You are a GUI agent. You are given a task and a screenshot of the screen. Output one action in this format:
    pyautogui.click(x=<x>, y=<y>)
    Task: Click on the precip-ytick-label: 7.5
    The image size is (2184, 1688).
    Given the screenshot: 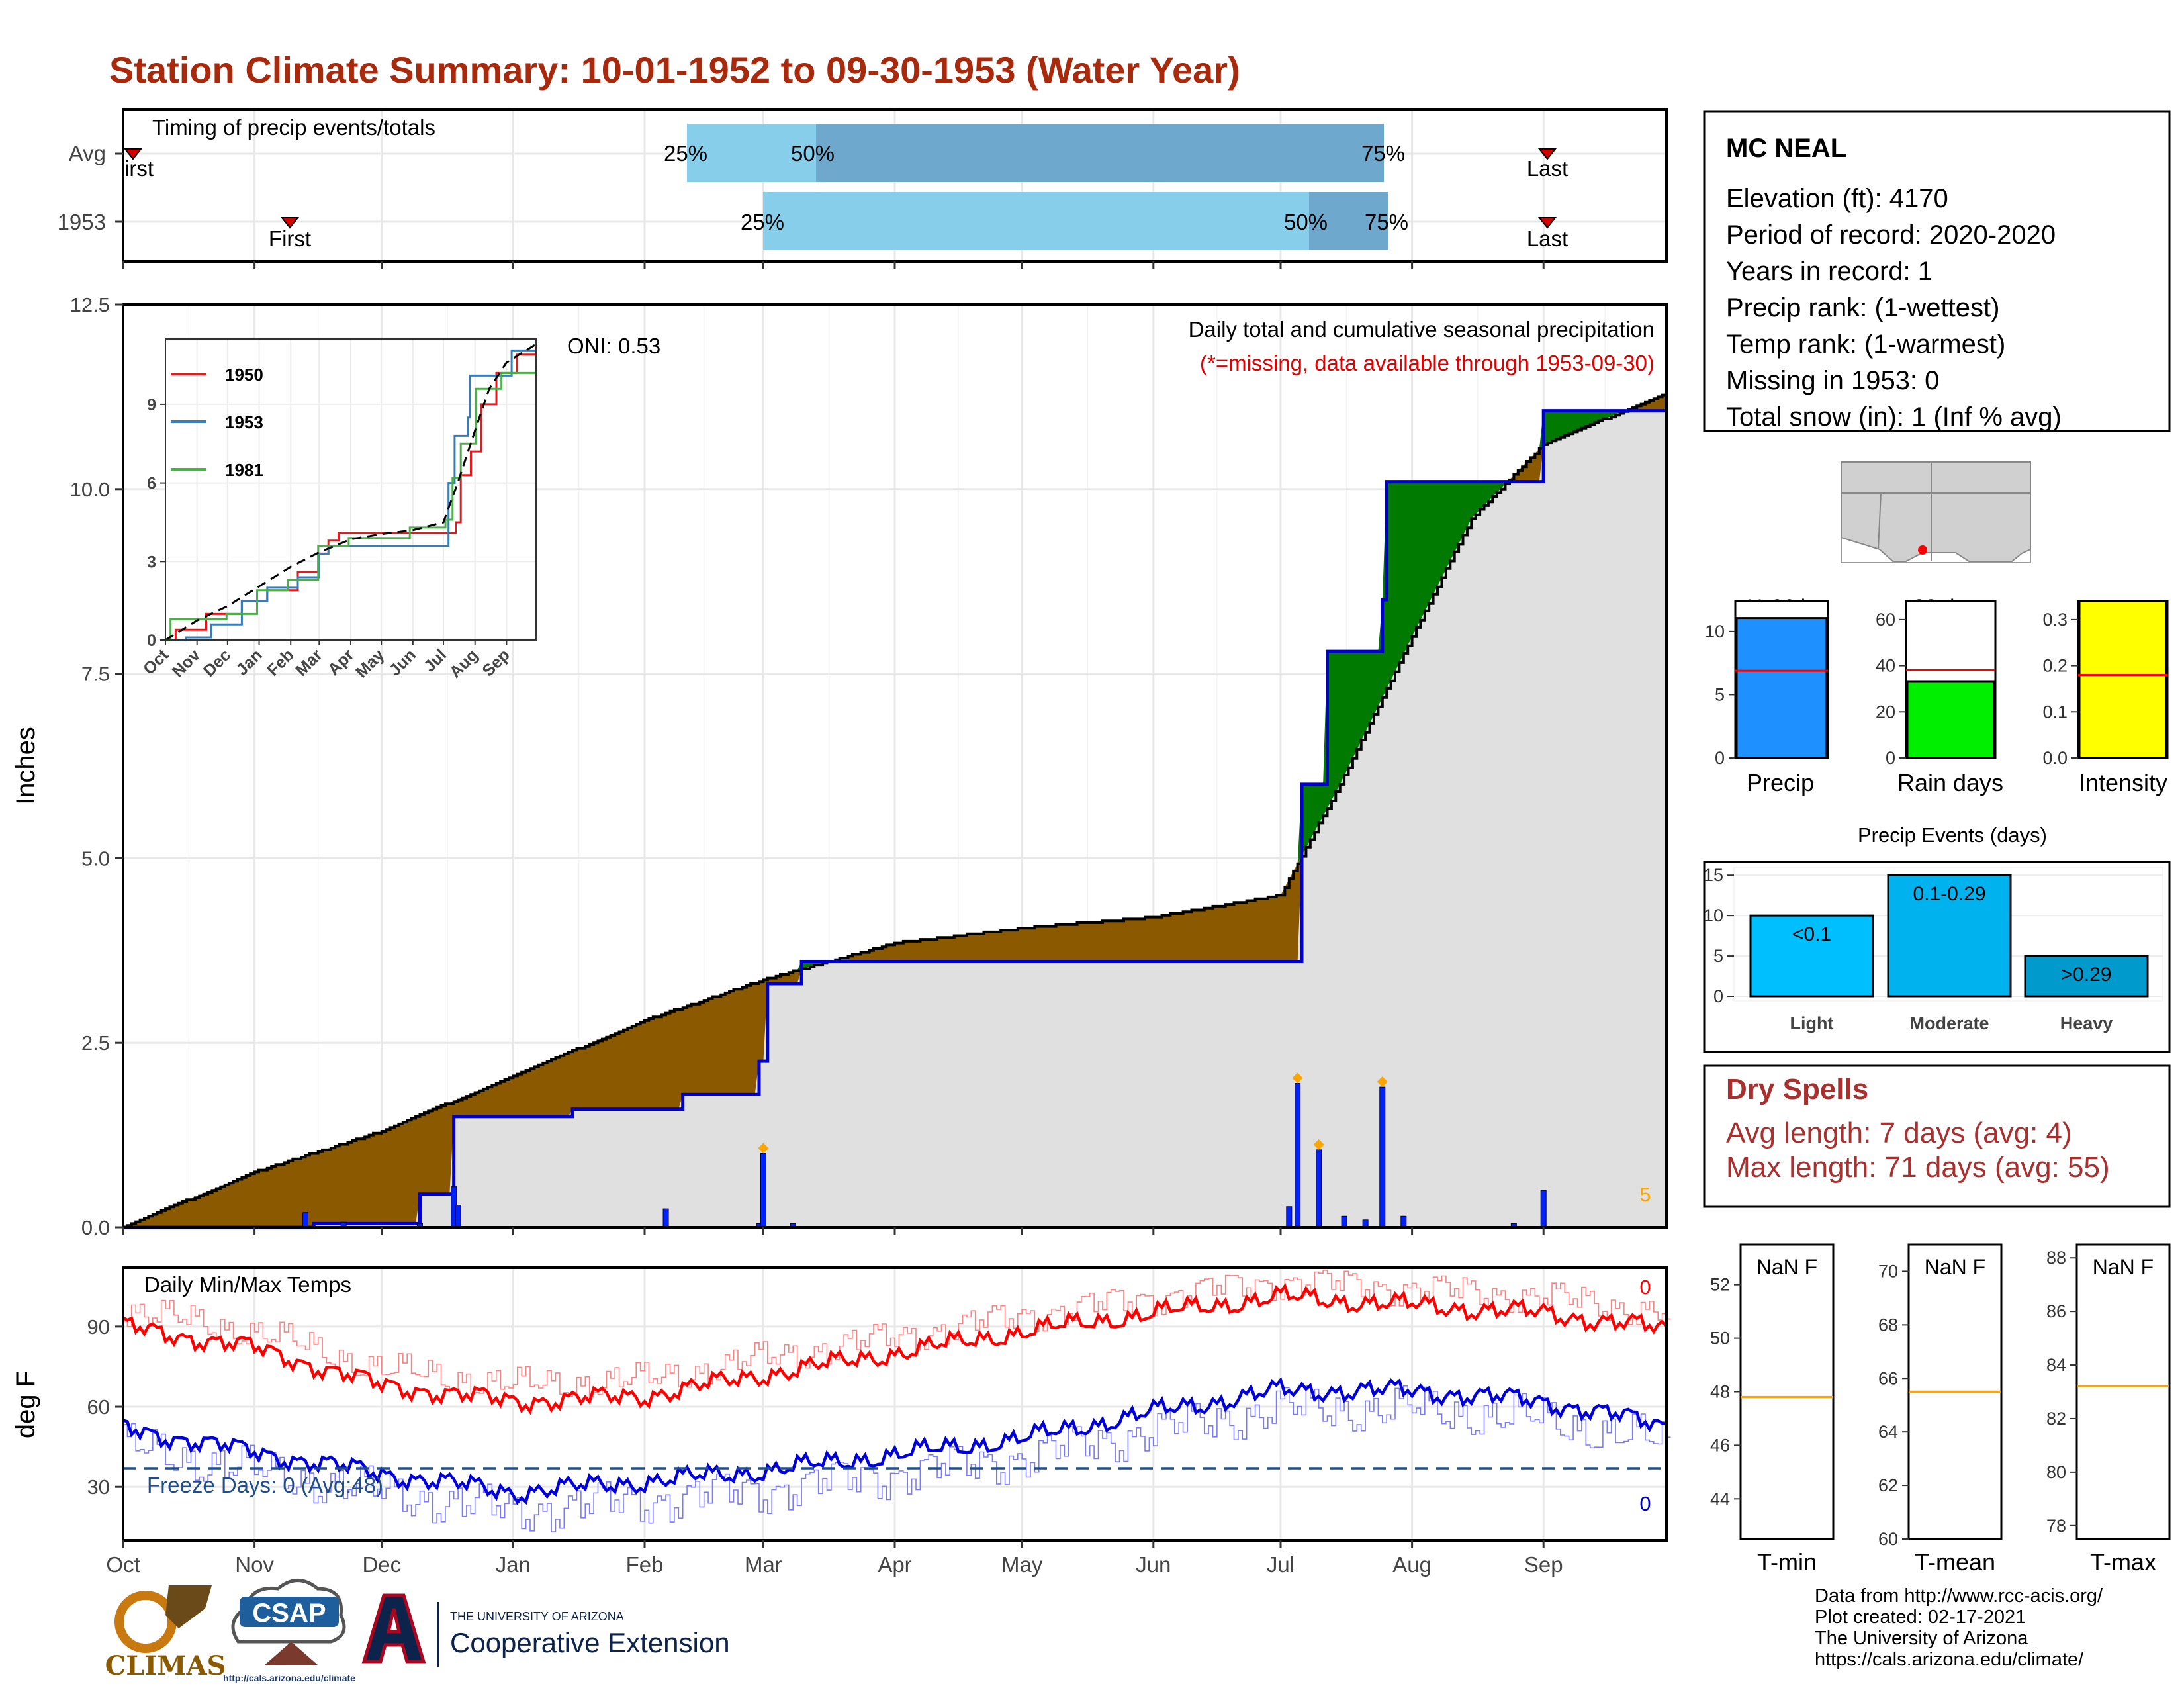 What is the action you would take?
    pyautogui.click(x=95, y=674)
    